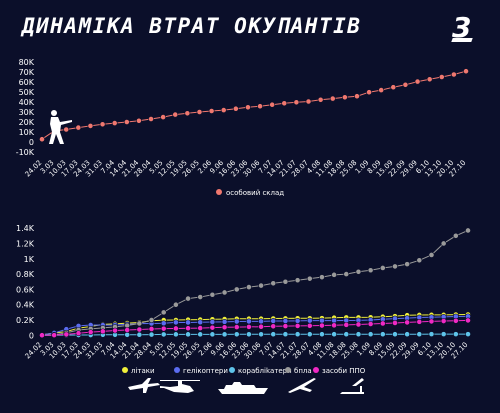 Image resolution: width=500 pixels, height=413 pixels. Describe the element at coordinates (180, 386) in the screenshot. I see `helicopter-icon` at that location.